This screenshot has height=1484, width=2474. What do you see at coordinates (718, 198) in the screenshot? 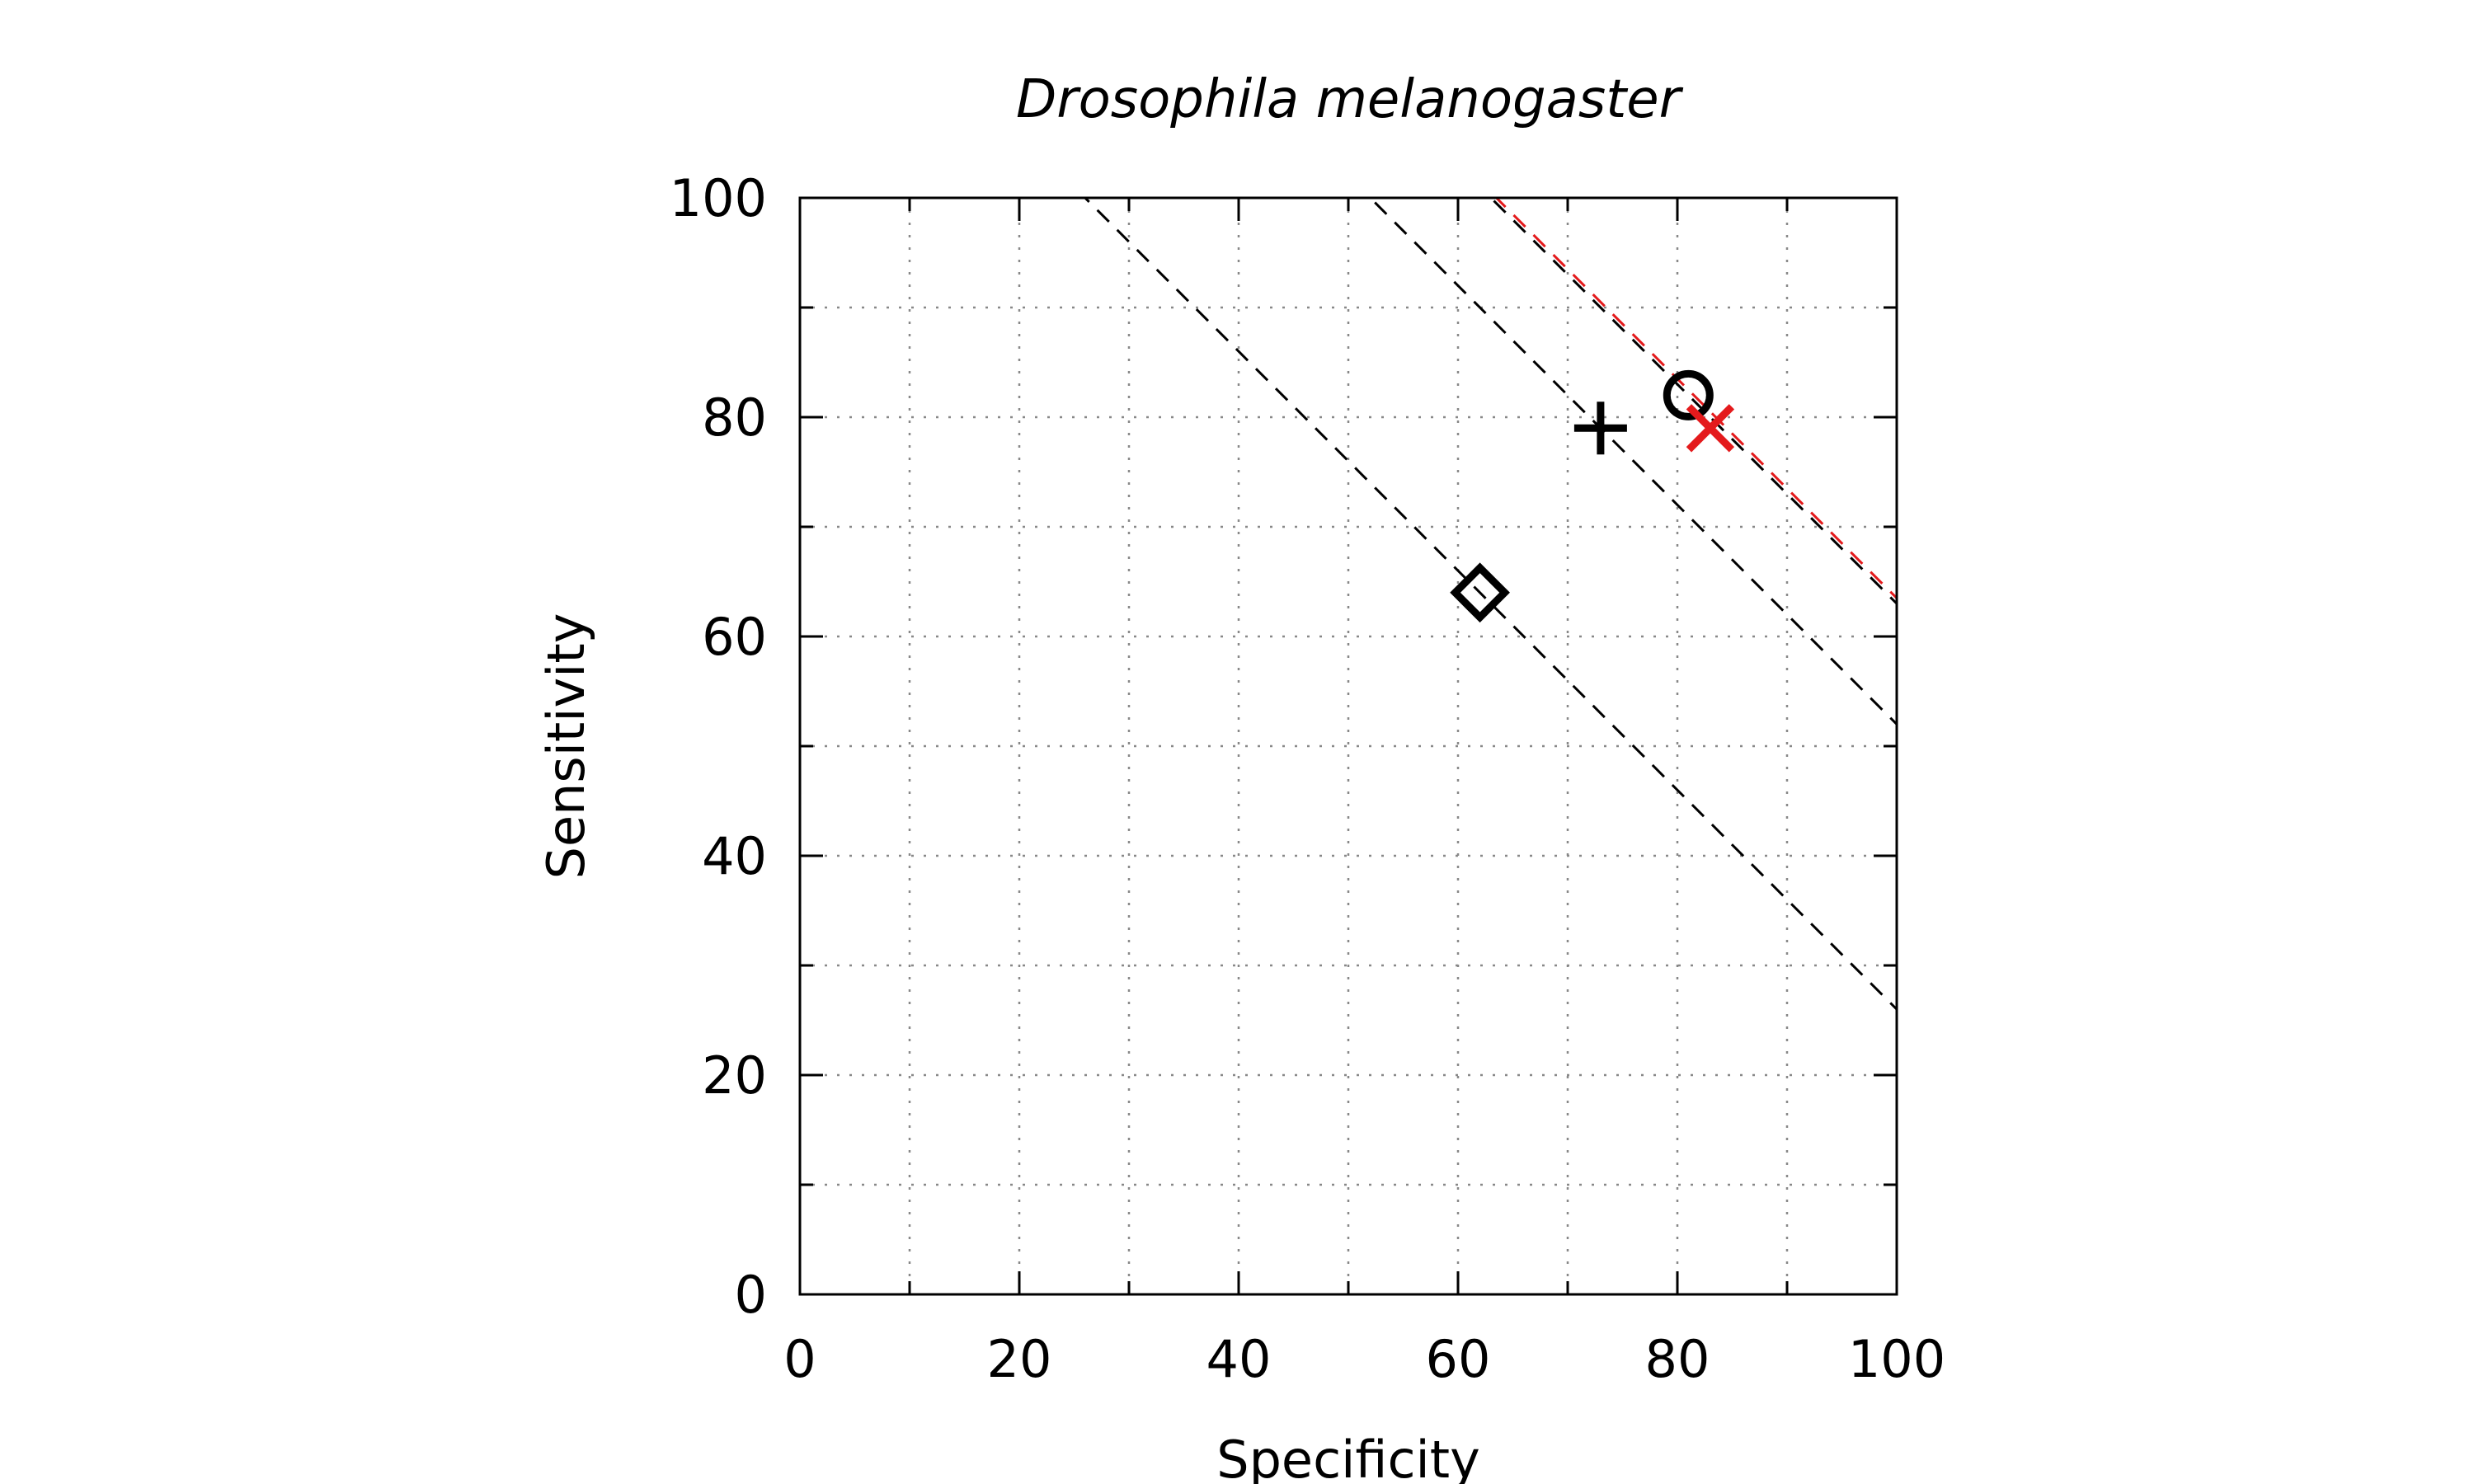
I see `y-tick-label: 100` at bounding box center [718, 198].